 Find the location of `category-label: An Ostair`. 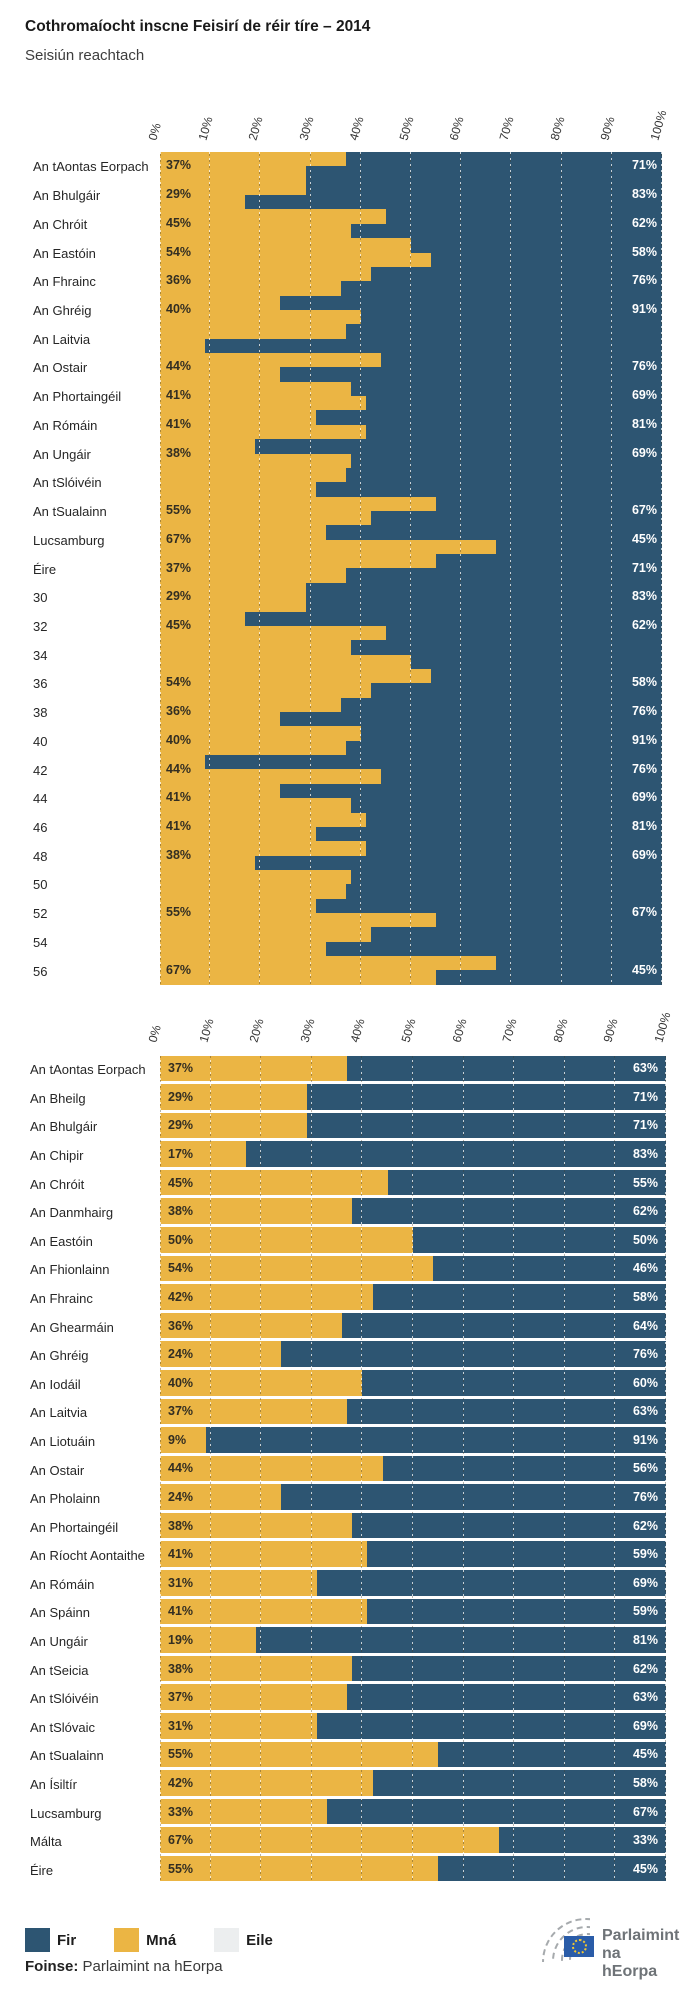

category-label: An Ostair is located at coordinates (57, 1470).